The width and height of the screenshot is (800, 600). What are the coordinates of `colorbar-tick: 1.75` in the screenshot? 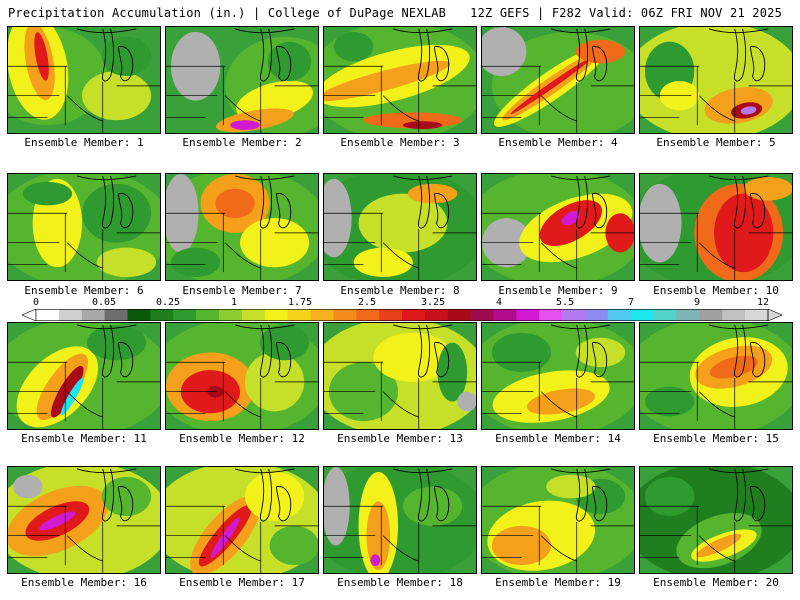 It's located at (300, 302).